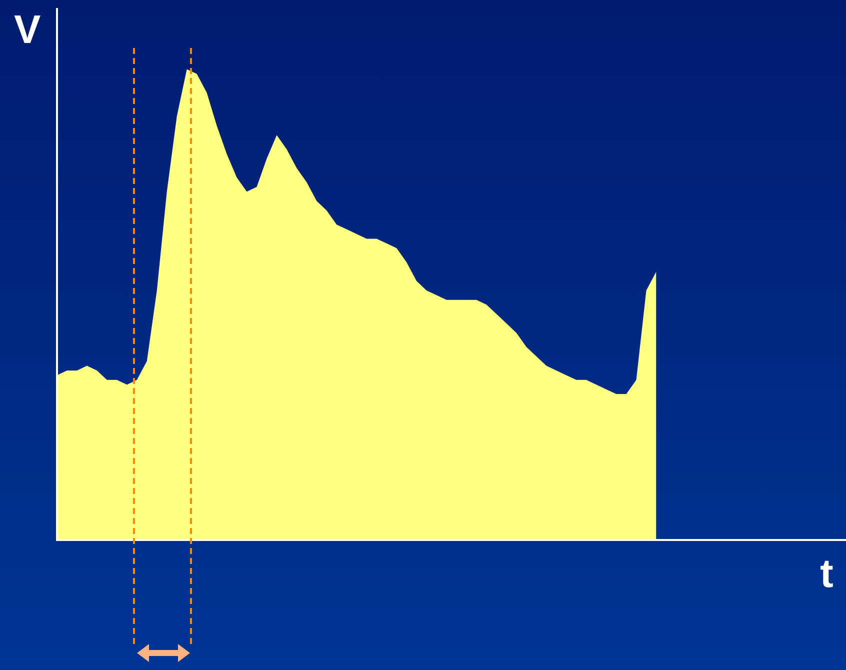  Describe the element at coordinates (27, 30) in the screenshot. I see `y-axis-title: V` at that location.